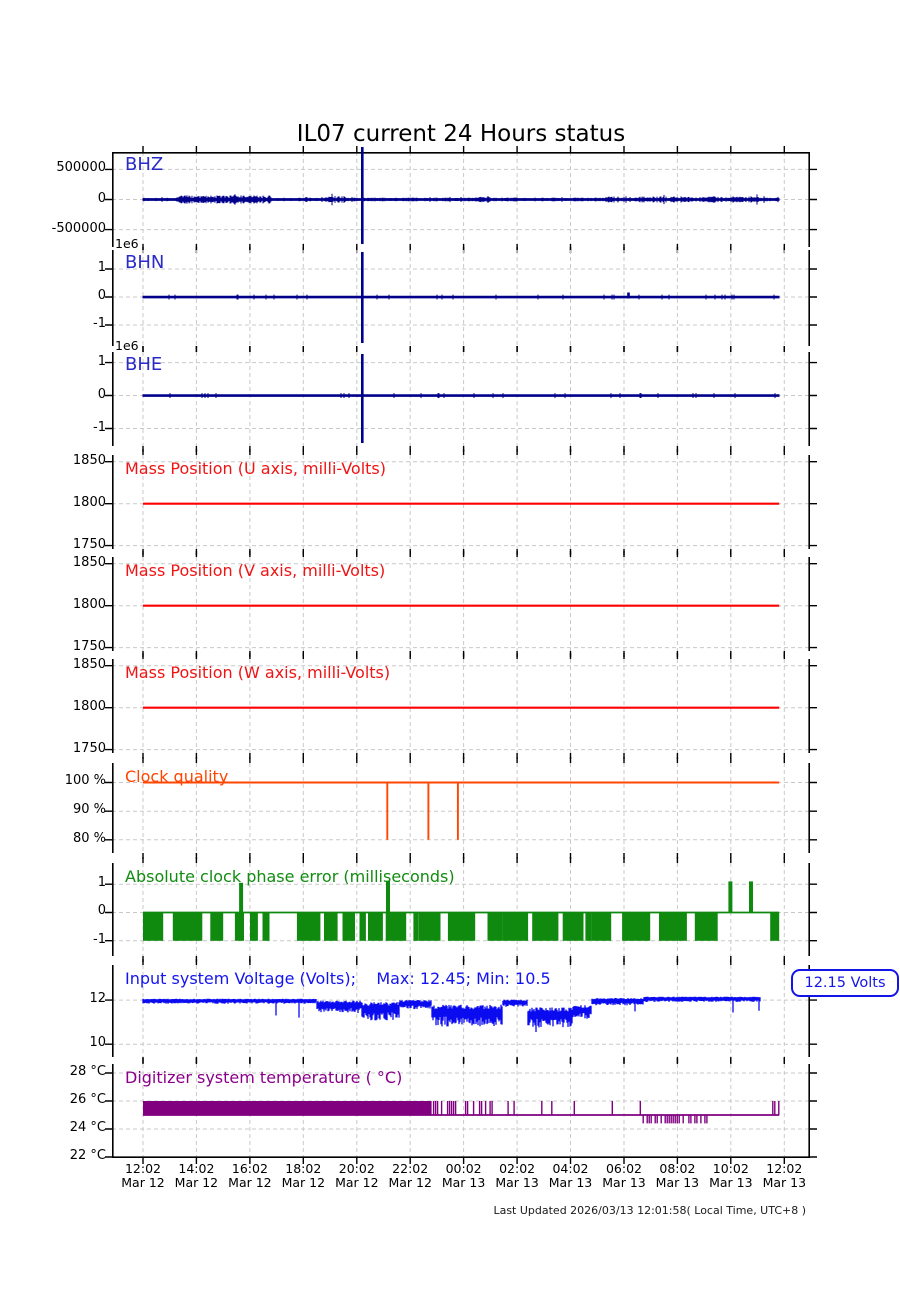  I want to click on bhe-waveform, so click(461, 395).